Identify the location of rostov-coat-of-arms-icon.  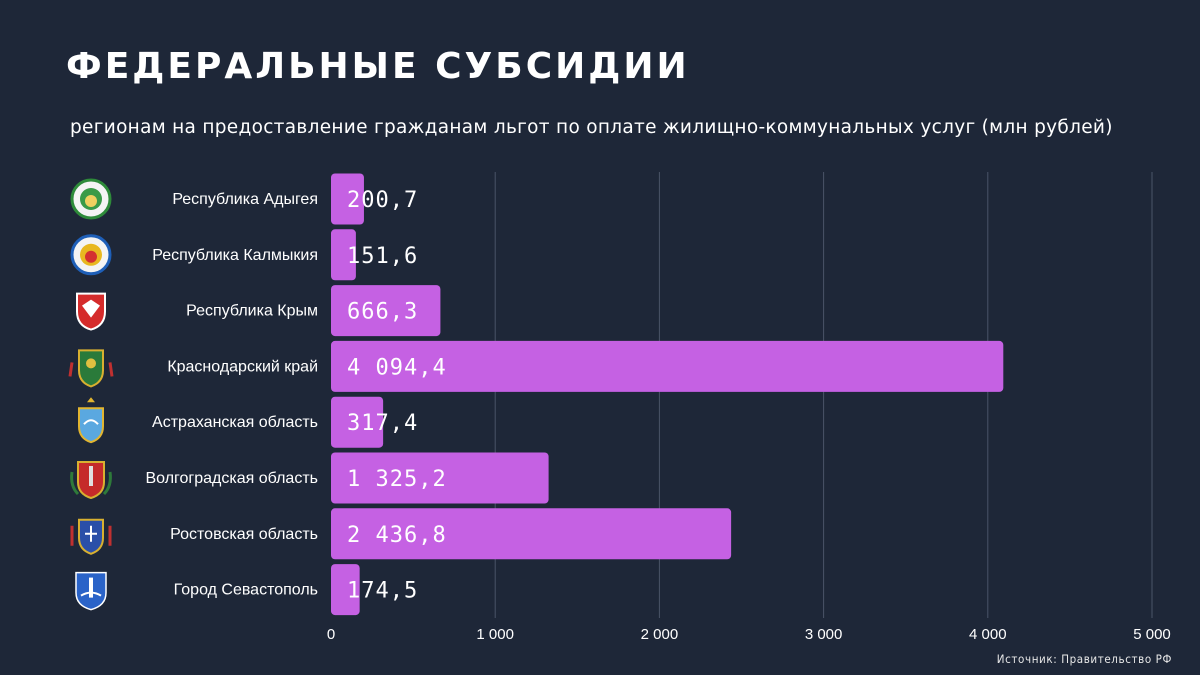
(91, 536).